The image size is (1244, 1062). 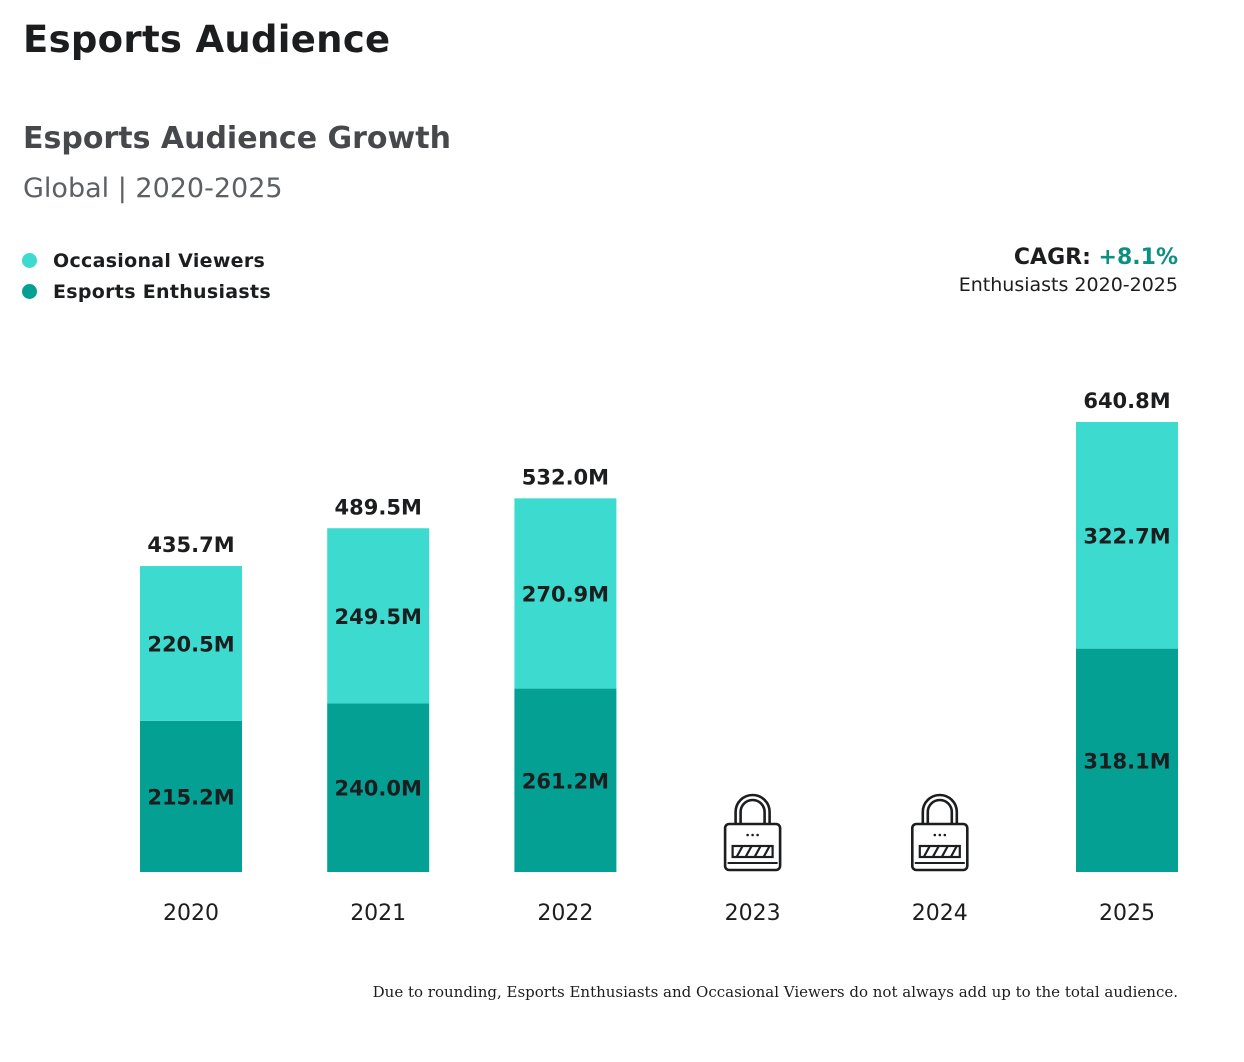 What do you see at coordinates (1068, 285) in the screenshot?
I see `cagr-note: Enthusiasts 2020-2025` at bounding box center [1068, 285].